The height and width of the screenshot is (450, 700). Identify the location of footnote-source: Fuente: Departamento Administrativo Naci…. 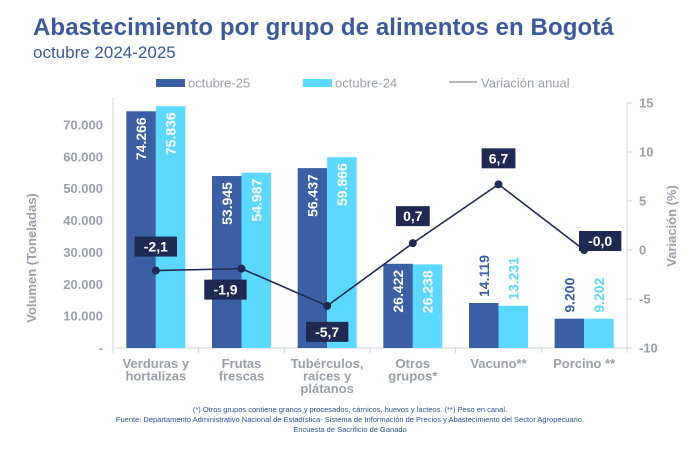
(350, 419).